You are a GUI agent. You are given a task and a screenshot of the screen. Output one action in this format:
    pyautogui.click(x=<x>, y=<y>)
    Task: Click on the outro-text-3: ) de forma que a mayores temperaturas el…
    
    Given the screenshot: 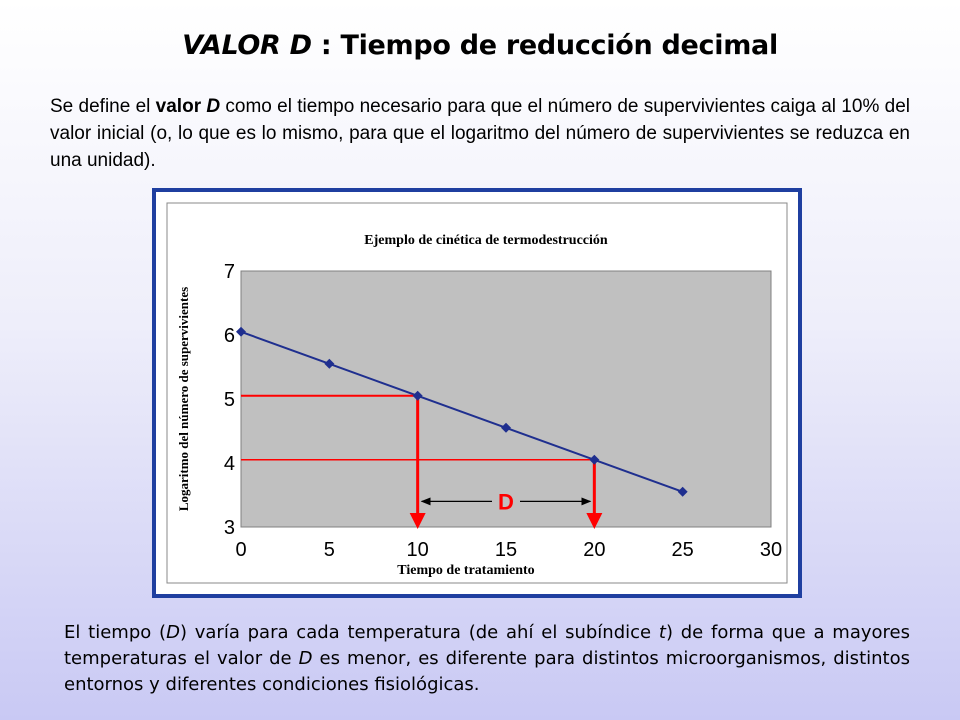 What is the action you would take?
    pyautogui.click(x=487, y=645)
    